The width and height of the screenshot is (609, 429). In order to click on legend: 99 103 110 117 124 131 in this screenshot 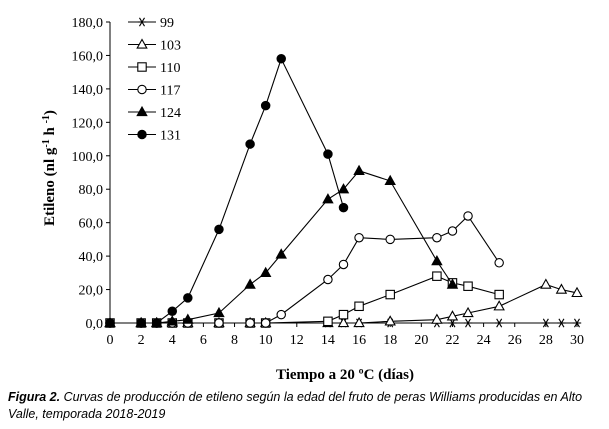, I will do `click(154, 80)`.